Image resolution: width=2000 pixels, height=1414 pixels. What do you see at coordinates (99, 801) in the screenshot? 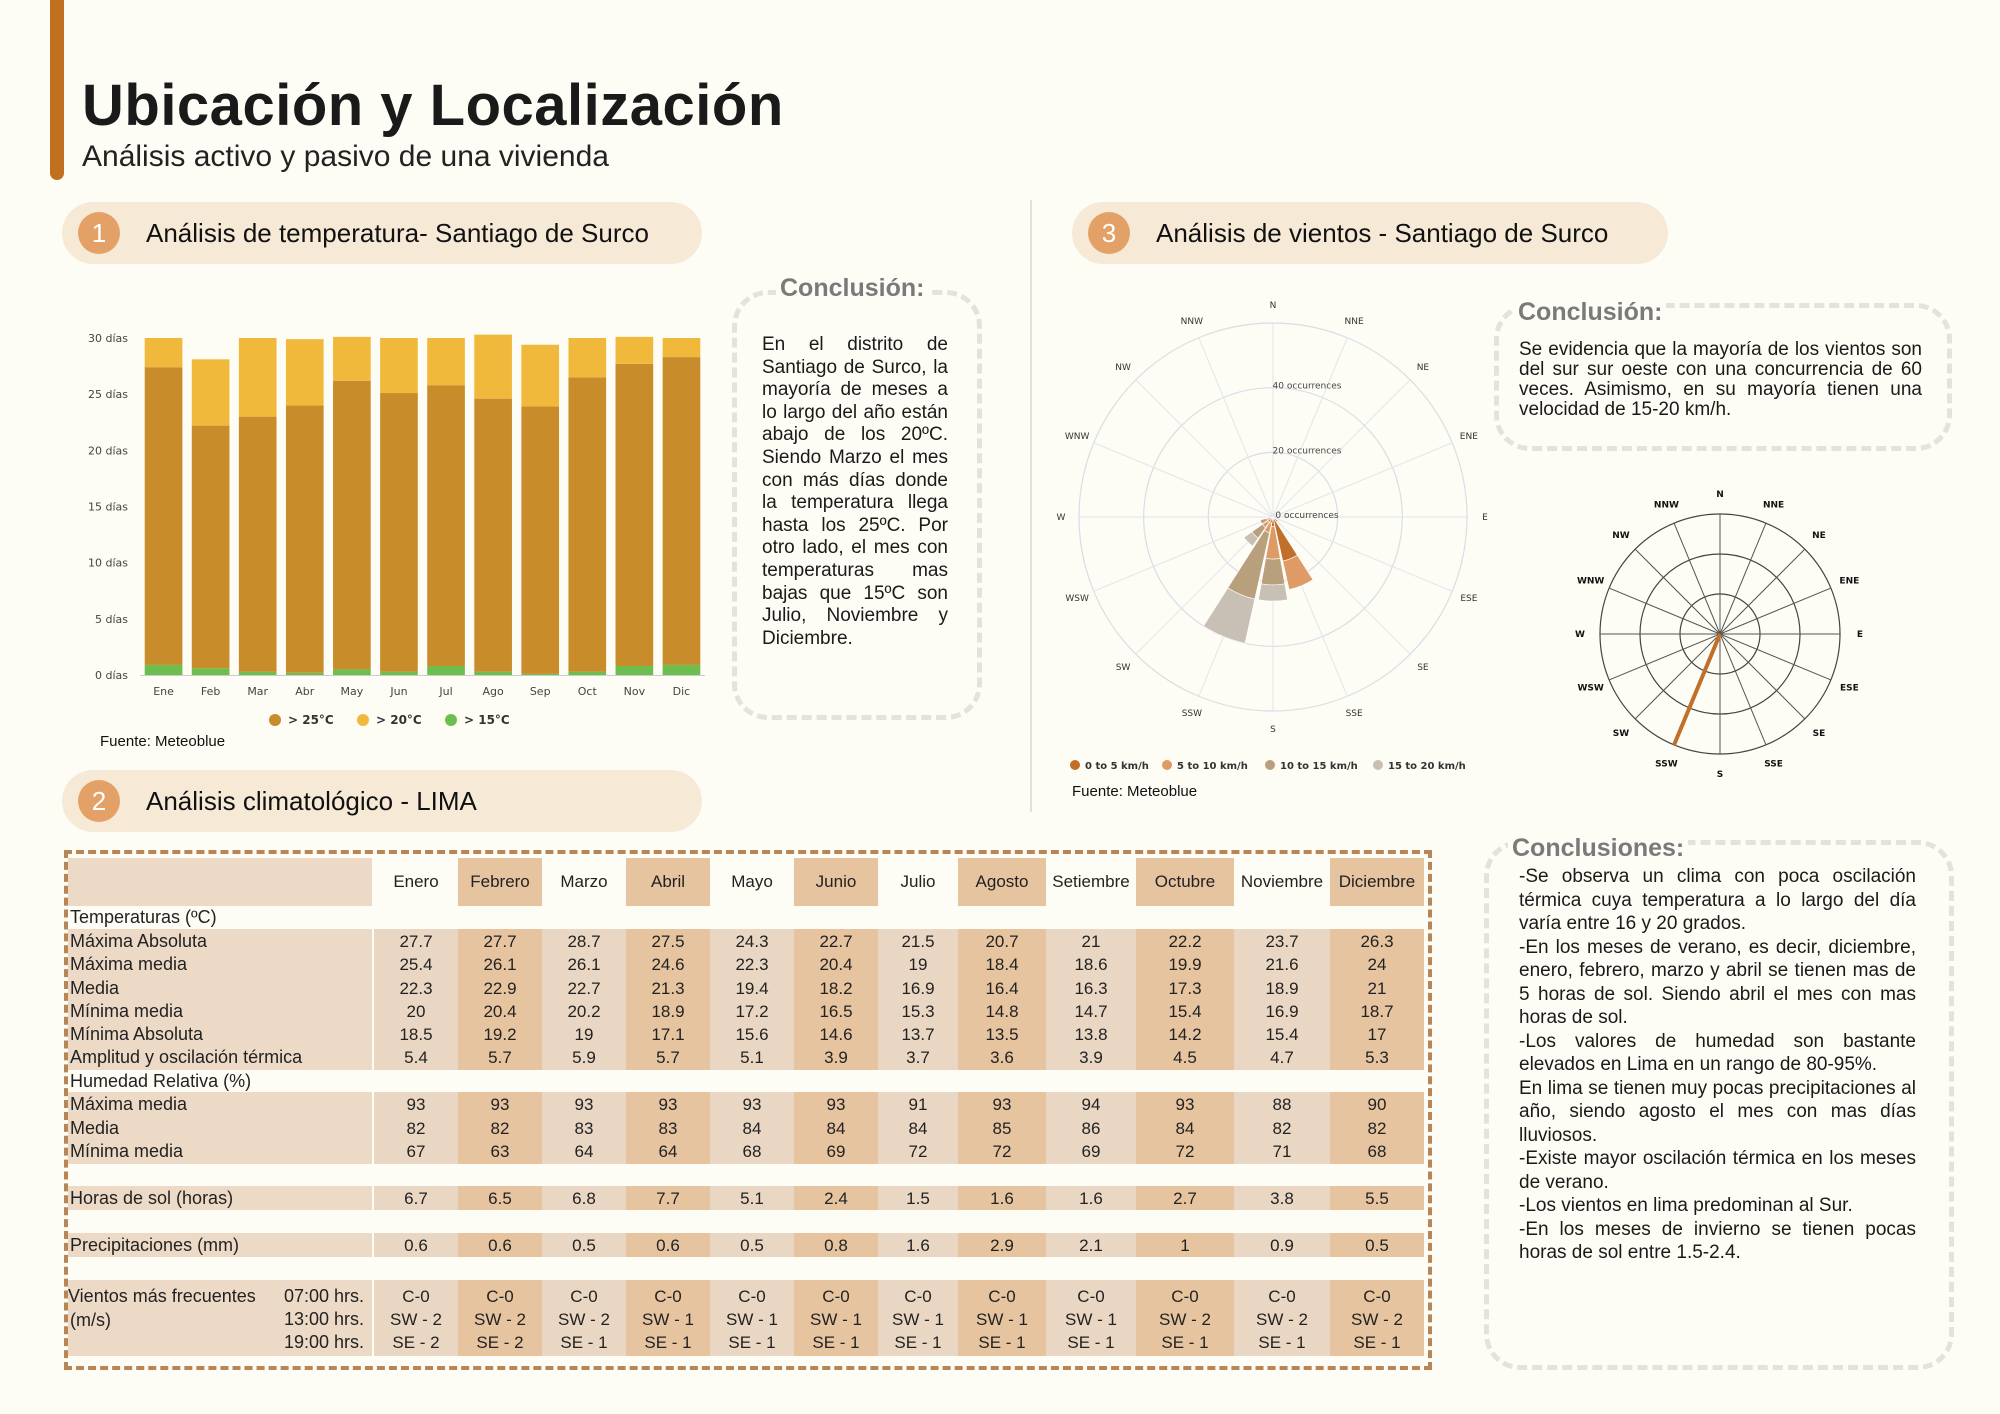
I see `section-number-badge: 2` at bounding box center [99, 801].